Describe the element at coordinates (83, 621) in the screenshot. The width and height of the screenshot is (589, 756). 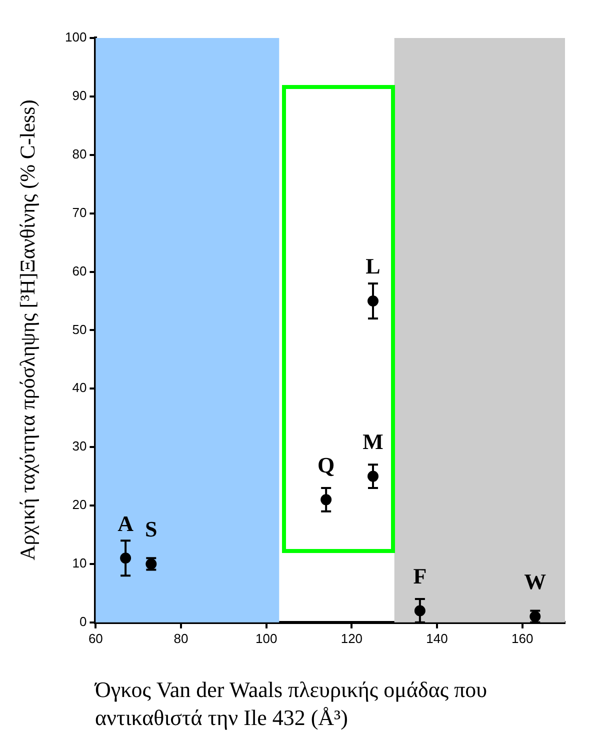
I see `y-tick-label: 0` at that location.